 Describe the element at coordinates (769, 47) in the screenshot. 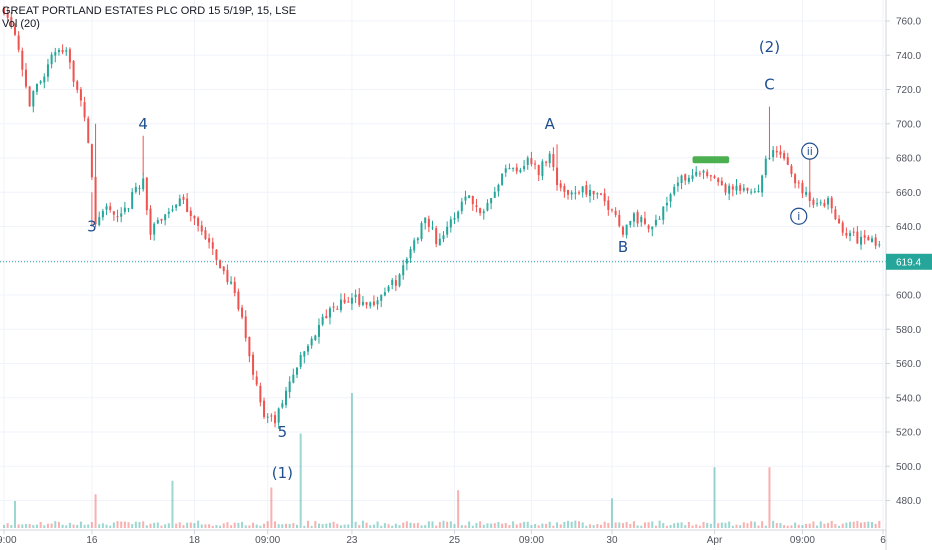

I see `wave-label: (2)` at that location.